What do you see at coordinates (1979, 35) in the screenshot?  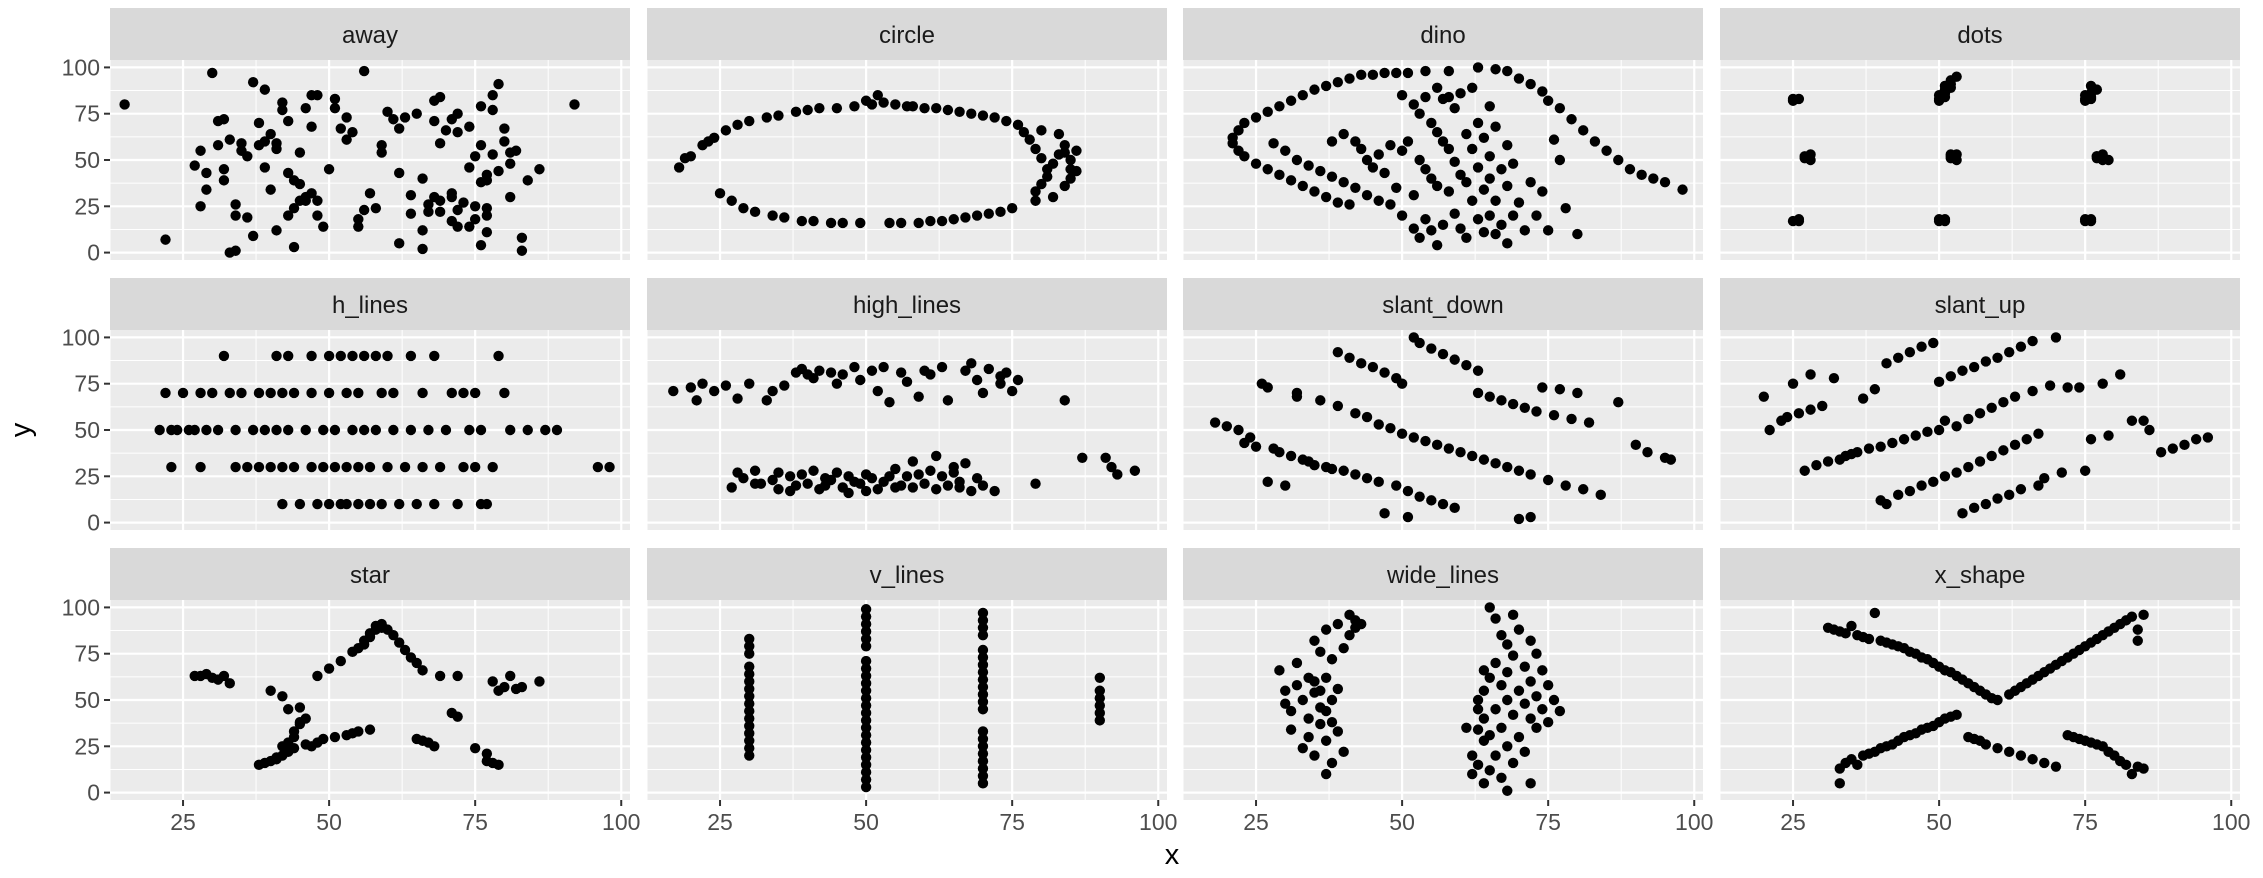 I see `facet-title: dots` at bounding box center [1979, 35].